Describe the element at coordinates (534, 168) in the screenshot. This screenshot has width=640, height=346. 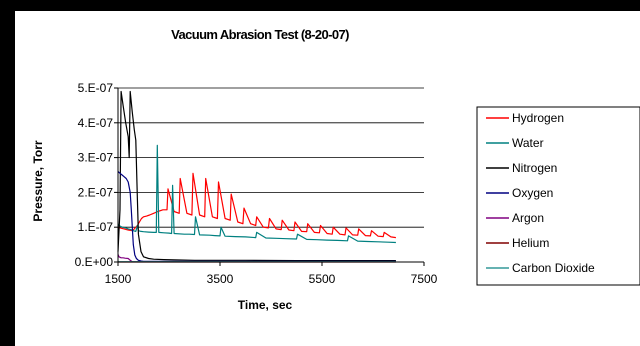
I see `legend-label-nitrogen: Nitrogen` at that location.